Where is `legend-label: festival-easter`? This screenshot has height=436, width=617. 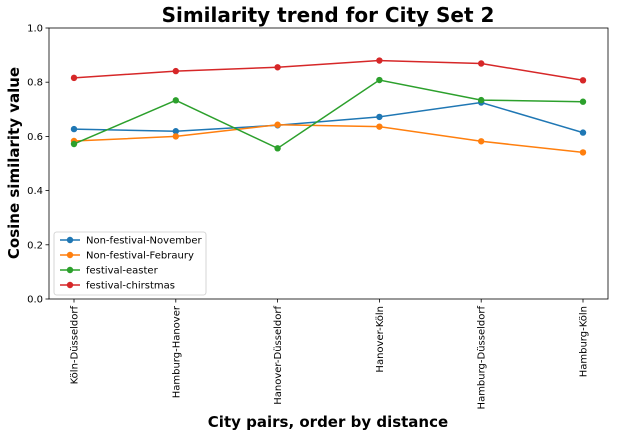
legend-label: festival-easter is located at coordinates (122, 271).